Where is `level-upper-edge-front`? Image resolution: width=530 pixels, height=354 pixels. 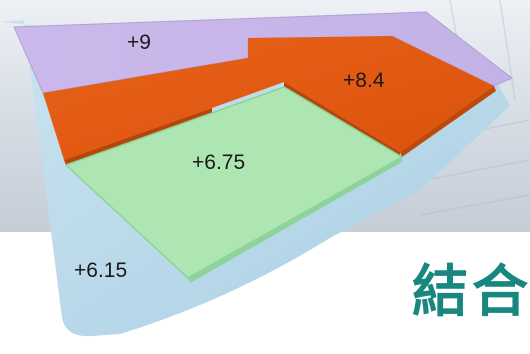 level-upper-edge-front is located at coordinates (448, 121).